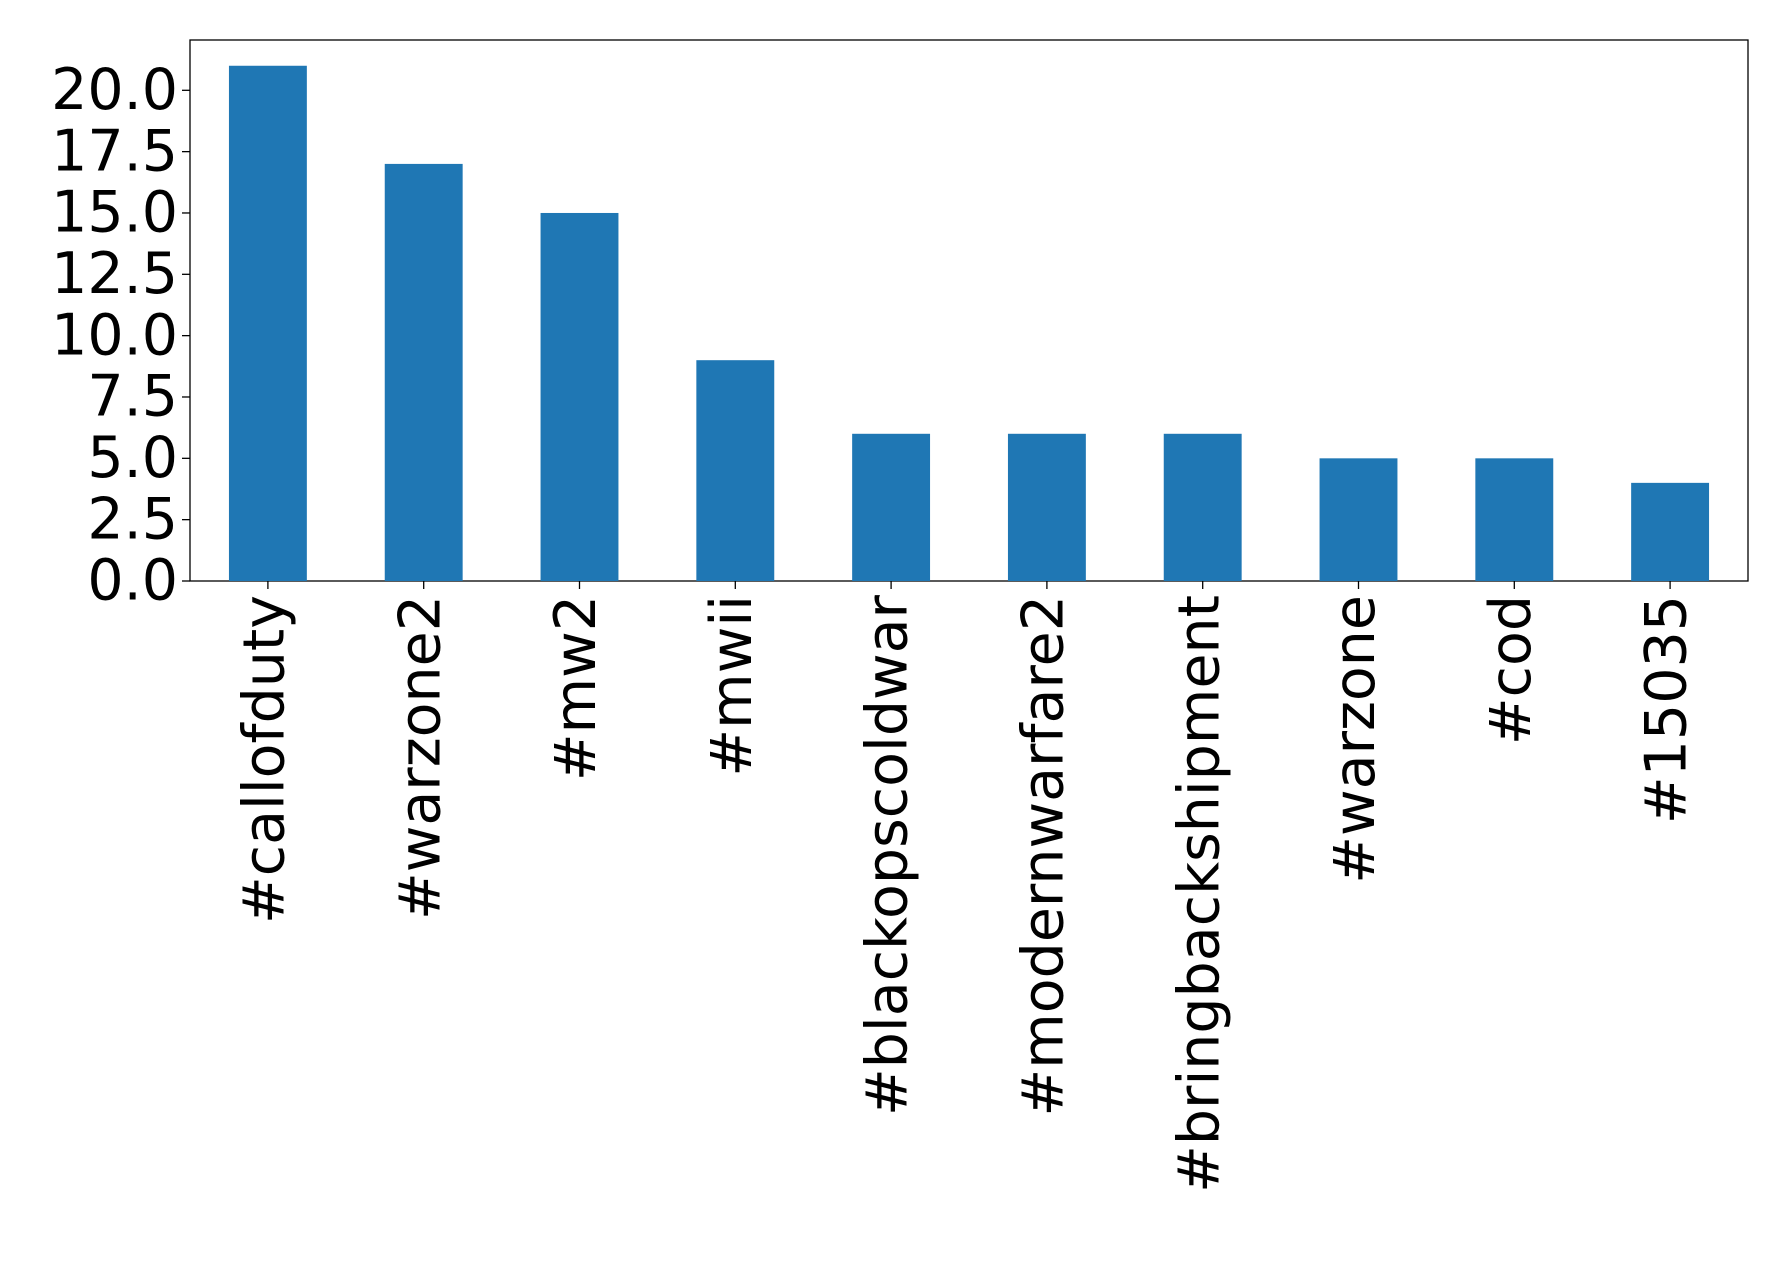 Image resolution: width=1778 pixels, height=1283 pixels. What do you see at coordinates (576, 688) in the screenshot?
I see `x-tick-label: #mw2` at bounding box center [576, 688].